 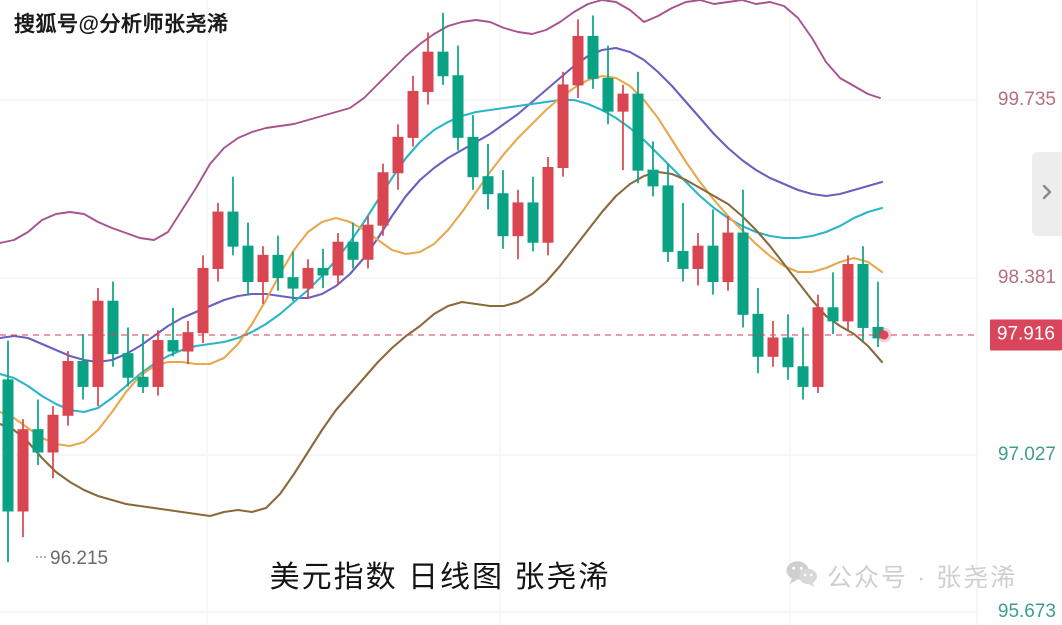 What do you see at coordinates (1026, 454) in the screenshot?
I see `price-axis-label: 97.027` at bounding box center [1026, 454].